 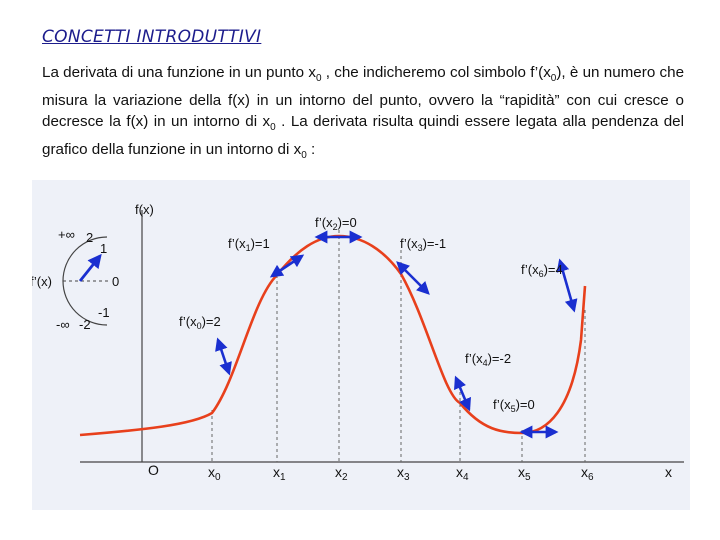 I want to click on intro-sub-1: 0, so click(x=318, y=79).